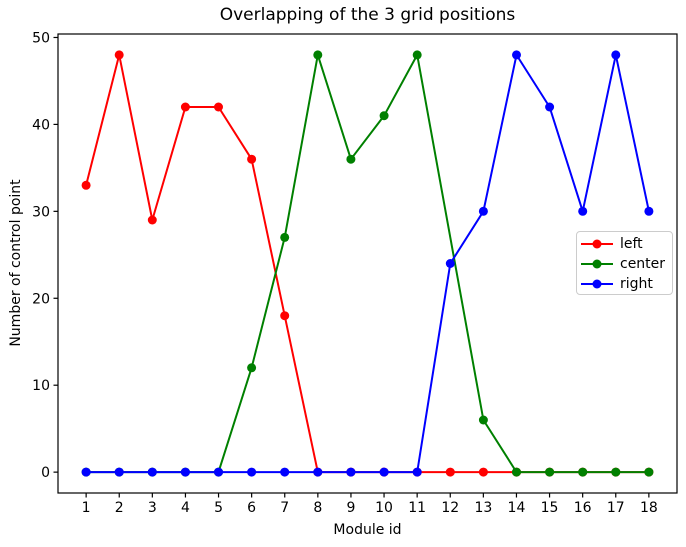  I want to click on x-tick-label: 6, so click(251, 508).